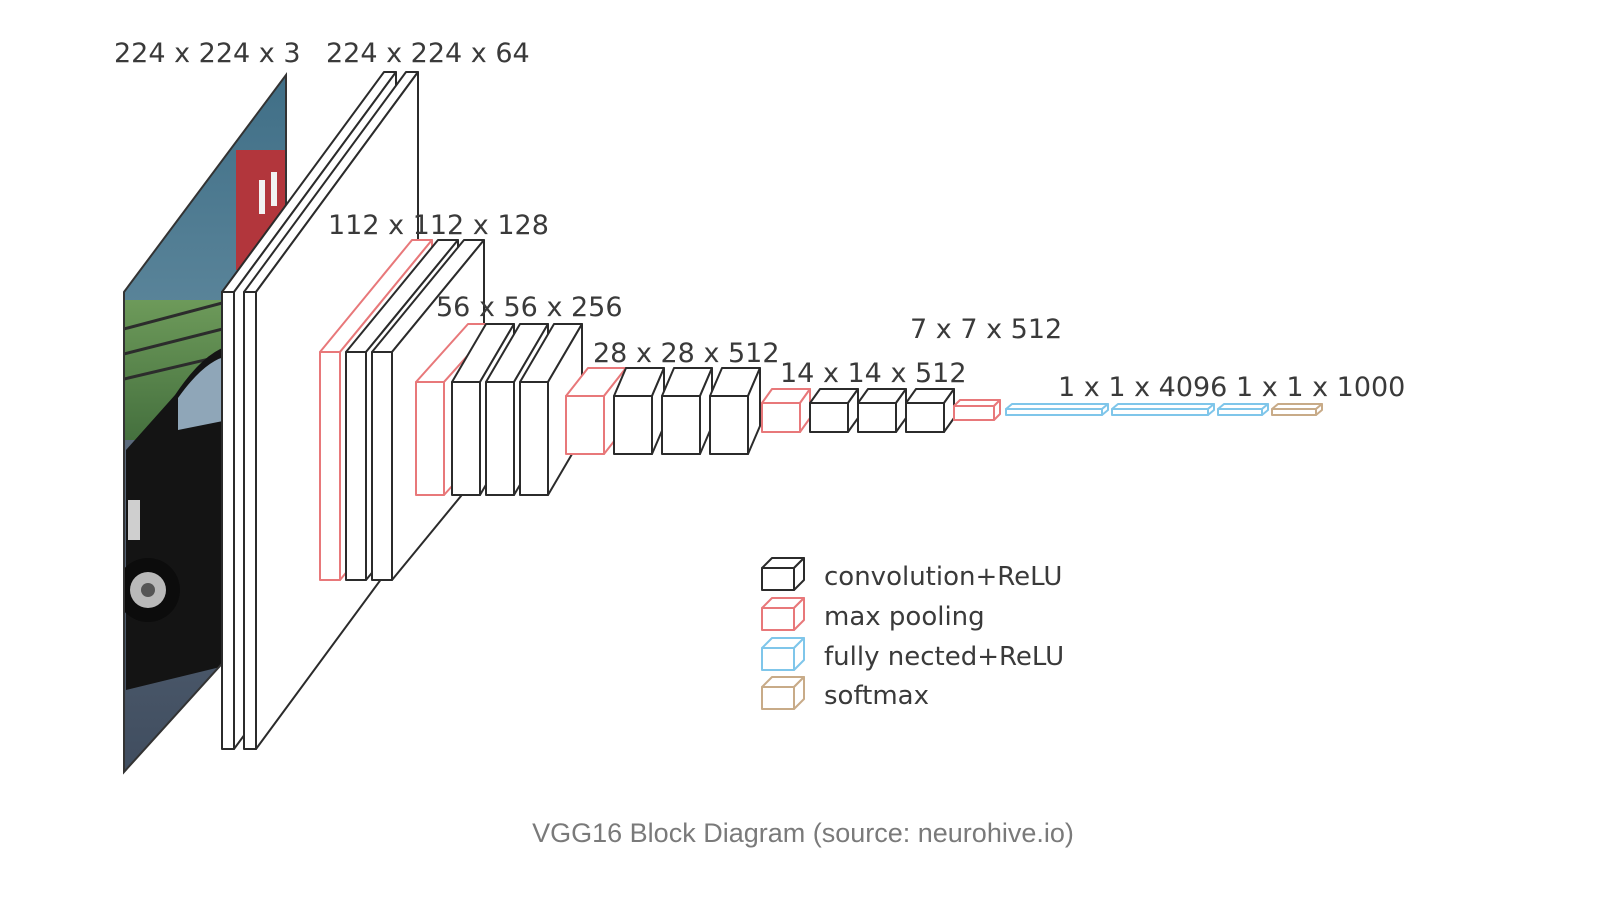  I want to click on softmax-block, so click(1297, 409).